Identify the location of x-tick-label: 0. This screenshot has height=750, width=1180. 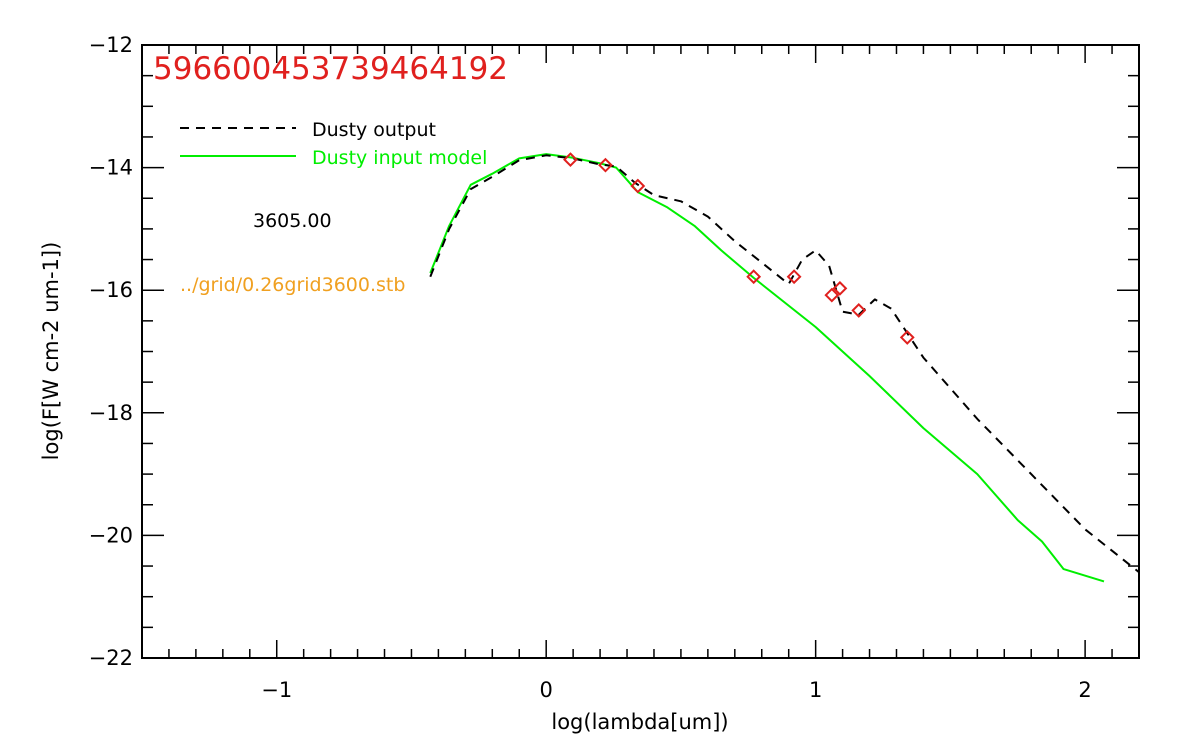
(546, 690).